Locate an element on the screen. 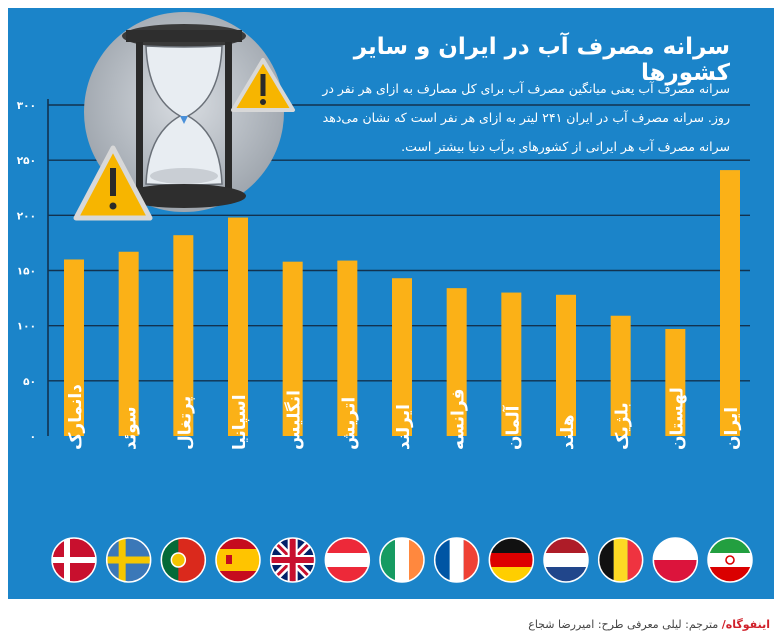 Image resolution: width=782 pixels, height=637 pixels. flag-germany-icon is located at coordinates (511, 560).